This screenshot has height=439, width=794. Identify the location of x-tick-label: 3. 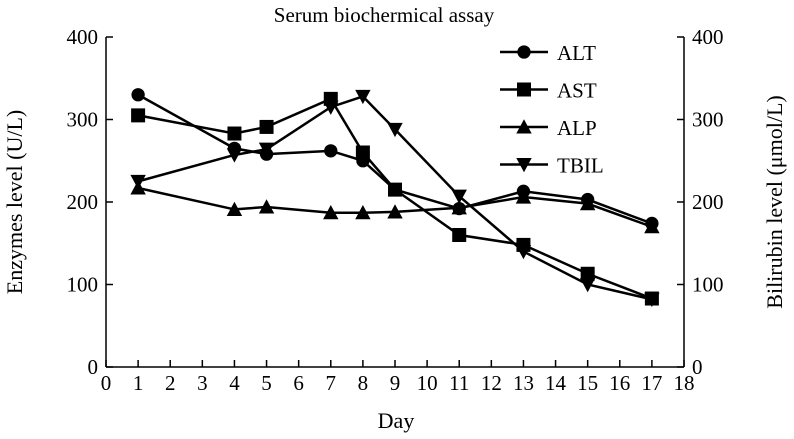
(202, 383).